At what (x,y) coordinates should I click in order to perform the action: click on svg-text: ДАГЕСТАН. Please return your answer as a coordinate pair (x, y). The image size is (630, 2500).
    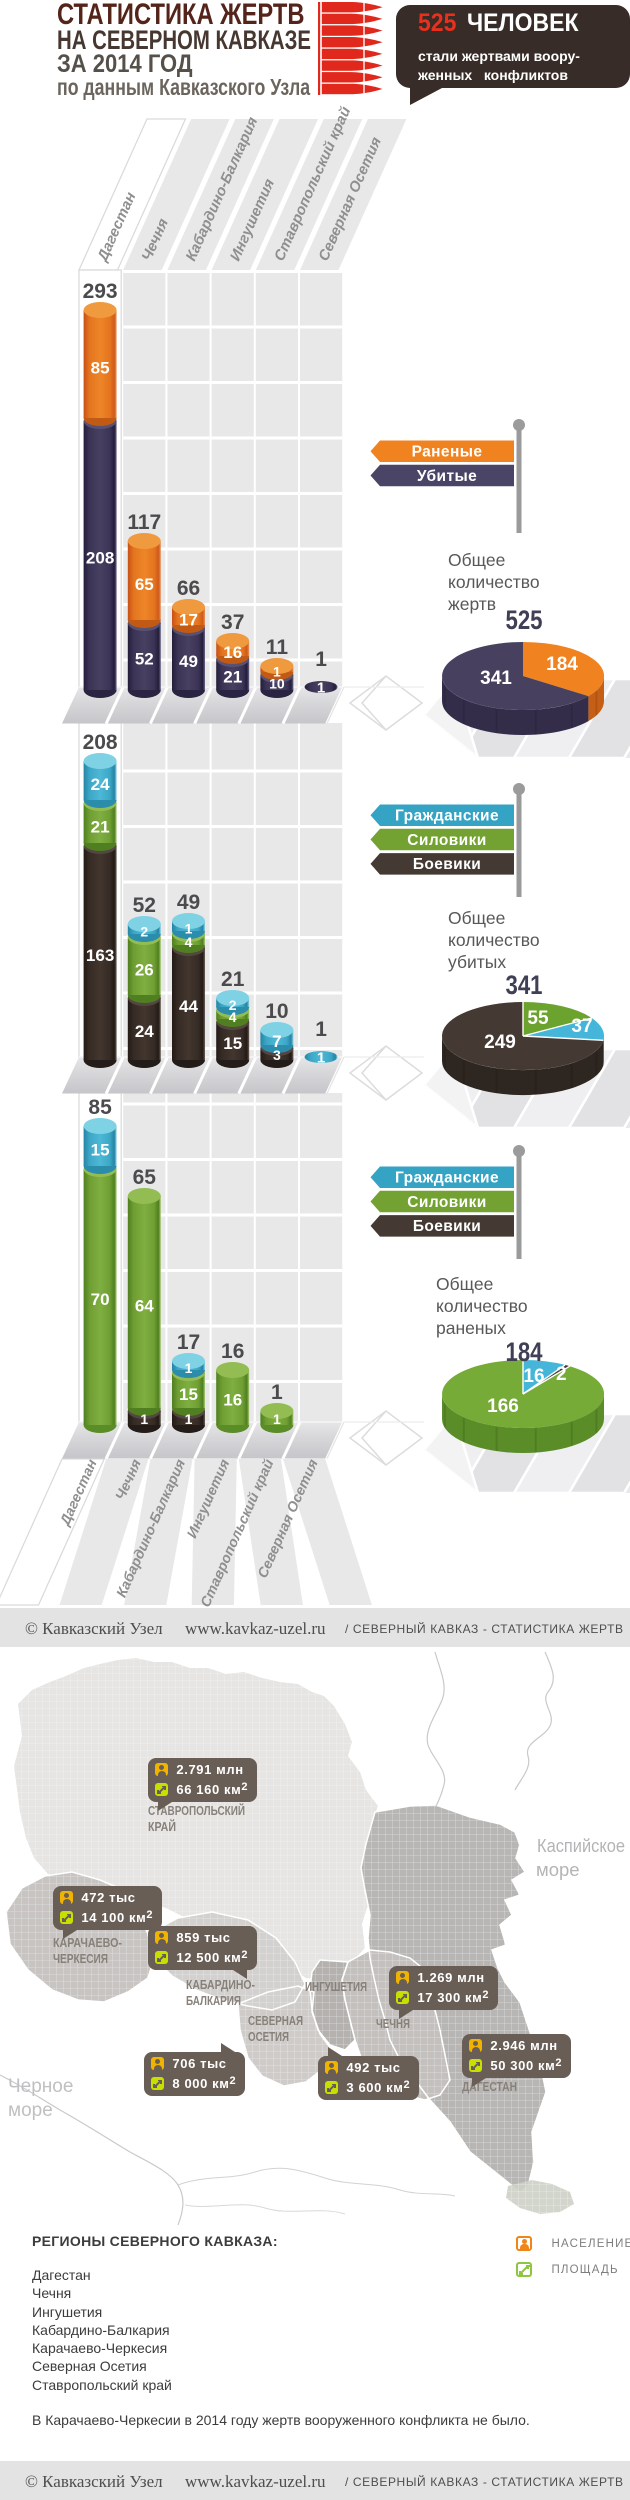
    Looking at the image, I should click on (489, 2087).